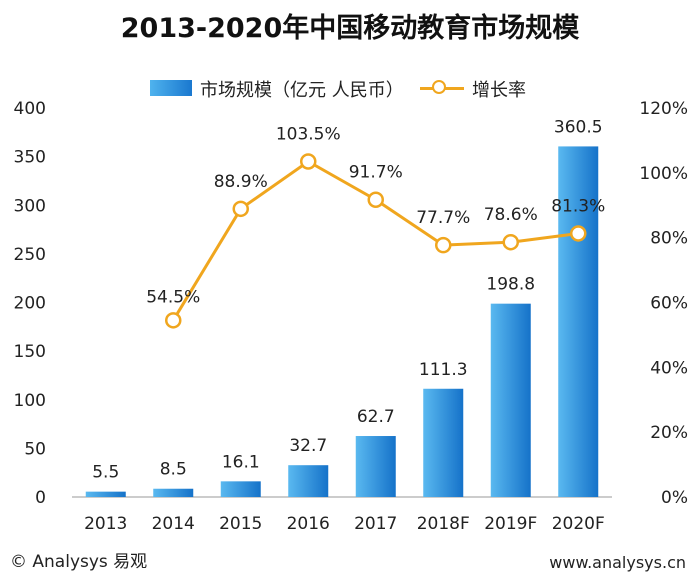 The image size is (700, 582). What do you see at coordinates (302, 90) in the screenshot?
I see `legend-bar-label: 市场规模（亿元 人民币）` at bounding box center [302, 90].